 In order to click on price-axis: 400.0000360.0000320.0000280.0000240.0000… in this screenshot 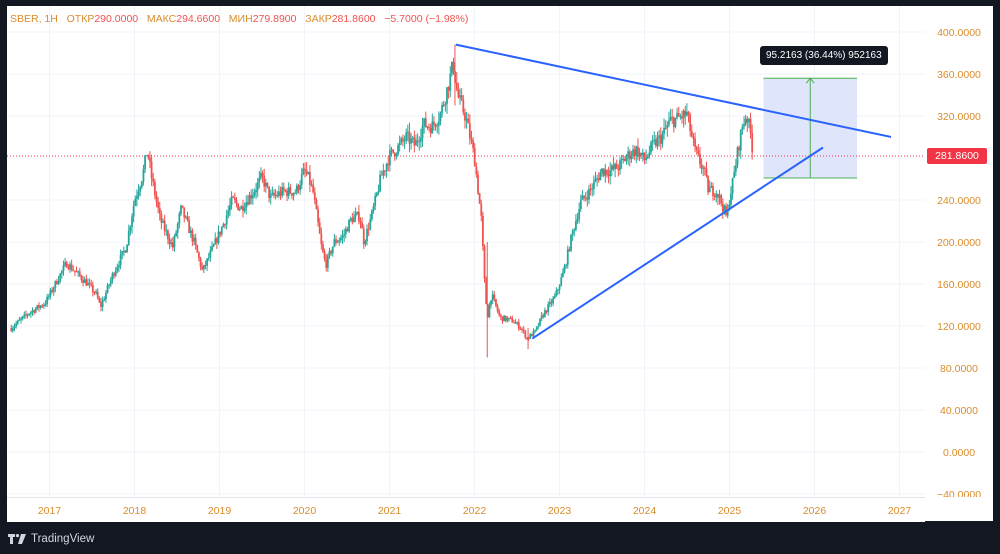, I will do `click(959, 251)`.